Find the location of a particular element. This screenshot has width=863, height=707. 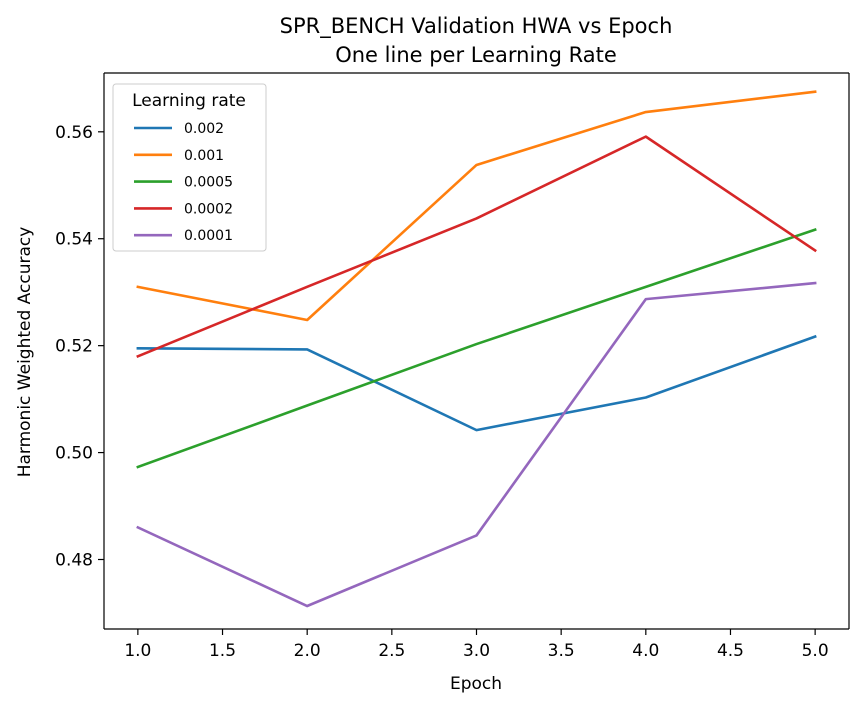

x-tick-label: 4.5 is located at coordinates (730, 651).